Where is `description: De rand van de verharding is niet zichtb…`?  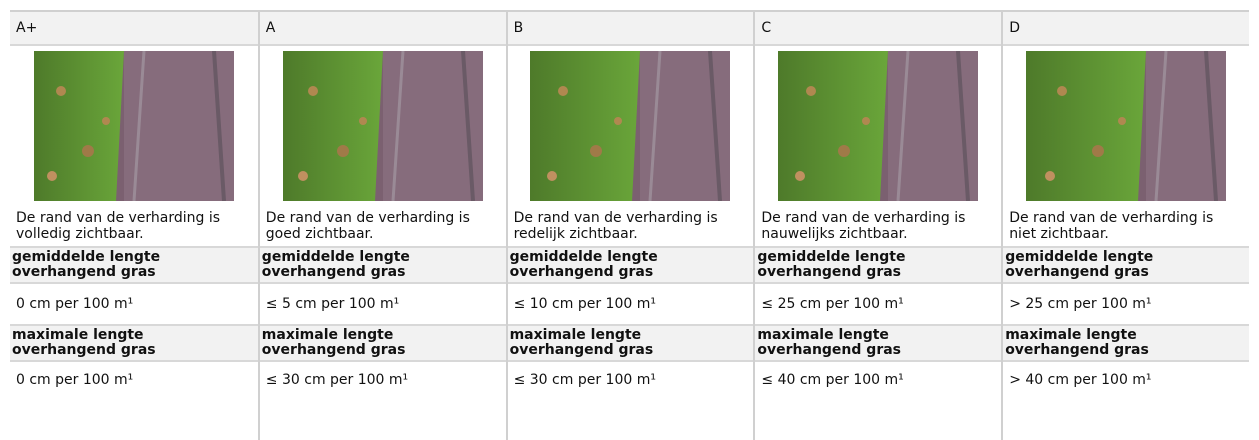 description: De rand van de verharding is niet zichtb… is located at coordinates (1126, 227).